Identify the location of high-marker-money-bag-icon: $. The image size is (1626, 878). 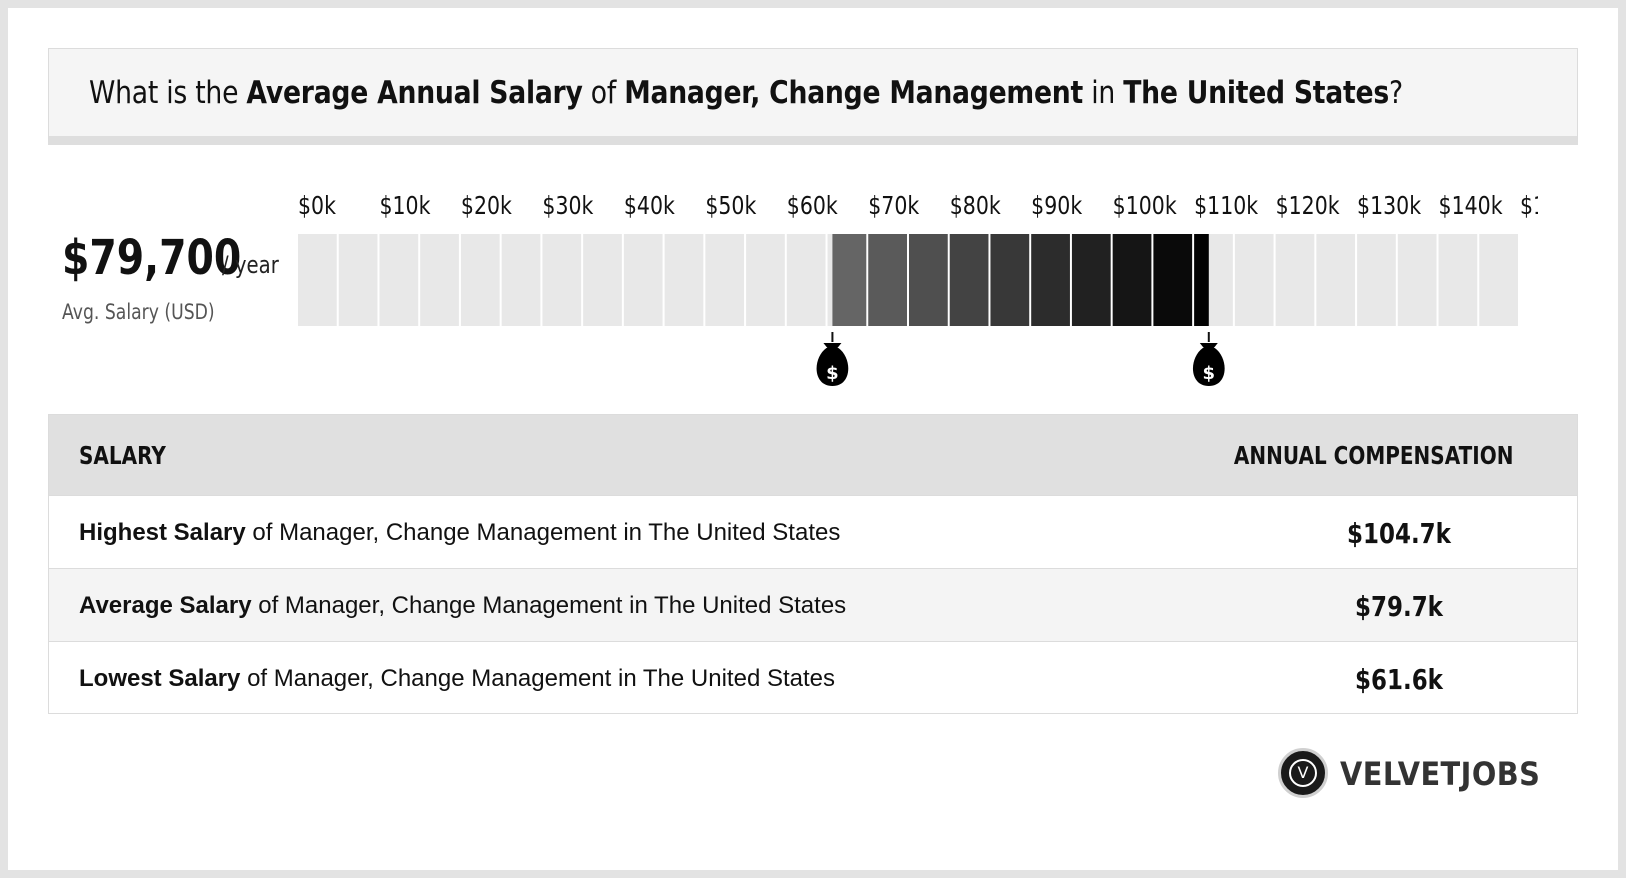
(1208, 359).